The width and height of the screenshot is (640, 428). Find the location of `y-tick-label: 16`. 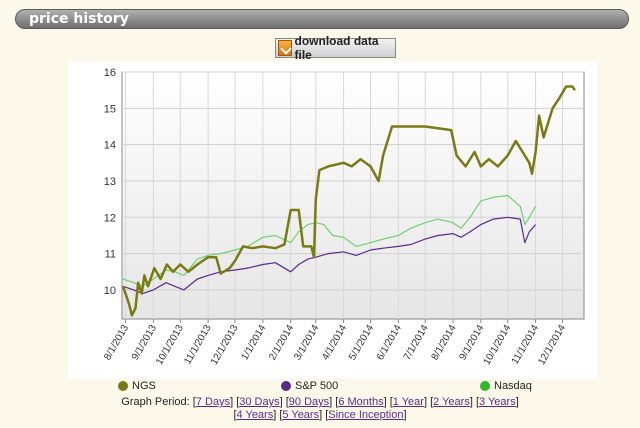

y-tick-label: 16 is located at coordinates (110, 73).